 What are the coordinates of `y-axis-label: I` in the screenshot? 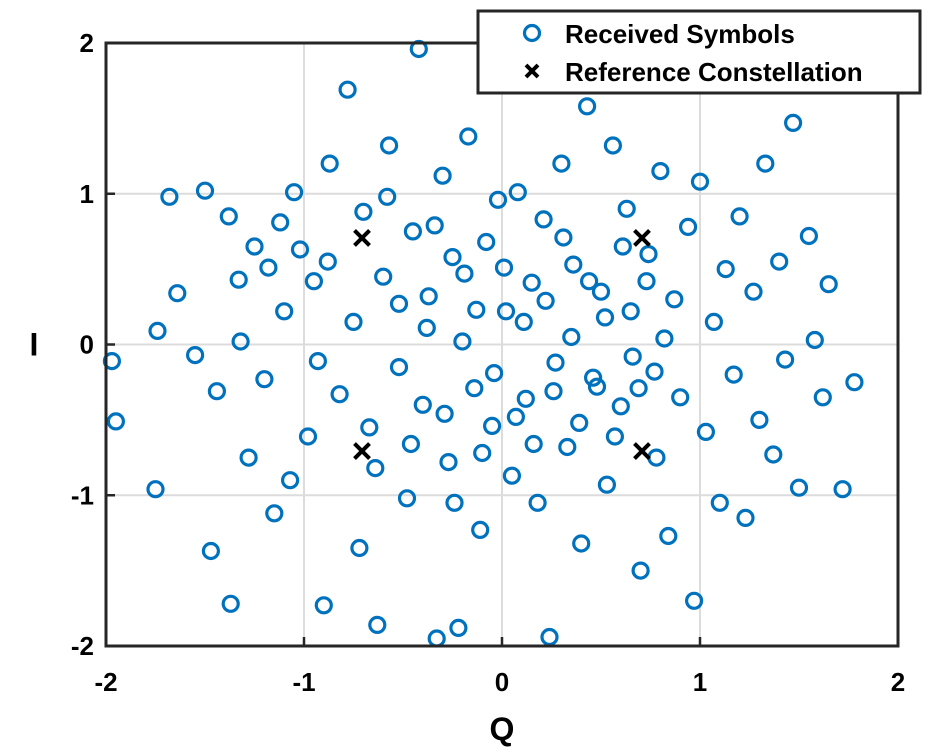 It's located at (34, 345).